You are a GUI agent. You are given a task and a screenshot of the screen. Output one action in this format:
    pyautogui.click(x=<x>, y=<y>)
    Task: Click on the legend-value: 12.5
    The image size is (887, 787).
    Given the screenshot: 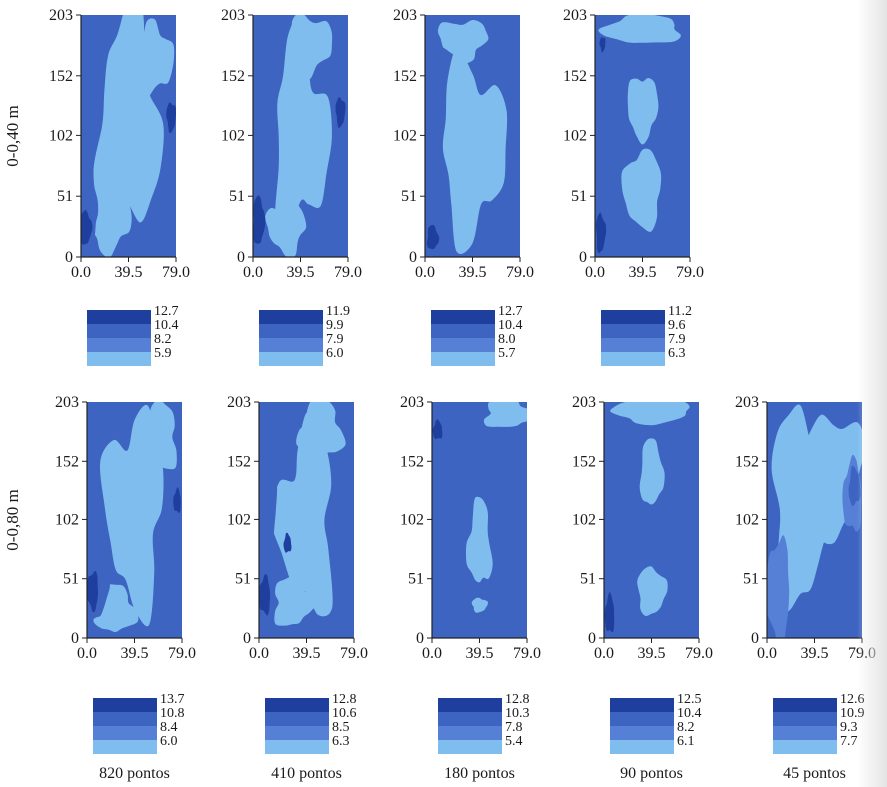 What is the action you would take?
    pyautogui.click(x=689, y=699)
    